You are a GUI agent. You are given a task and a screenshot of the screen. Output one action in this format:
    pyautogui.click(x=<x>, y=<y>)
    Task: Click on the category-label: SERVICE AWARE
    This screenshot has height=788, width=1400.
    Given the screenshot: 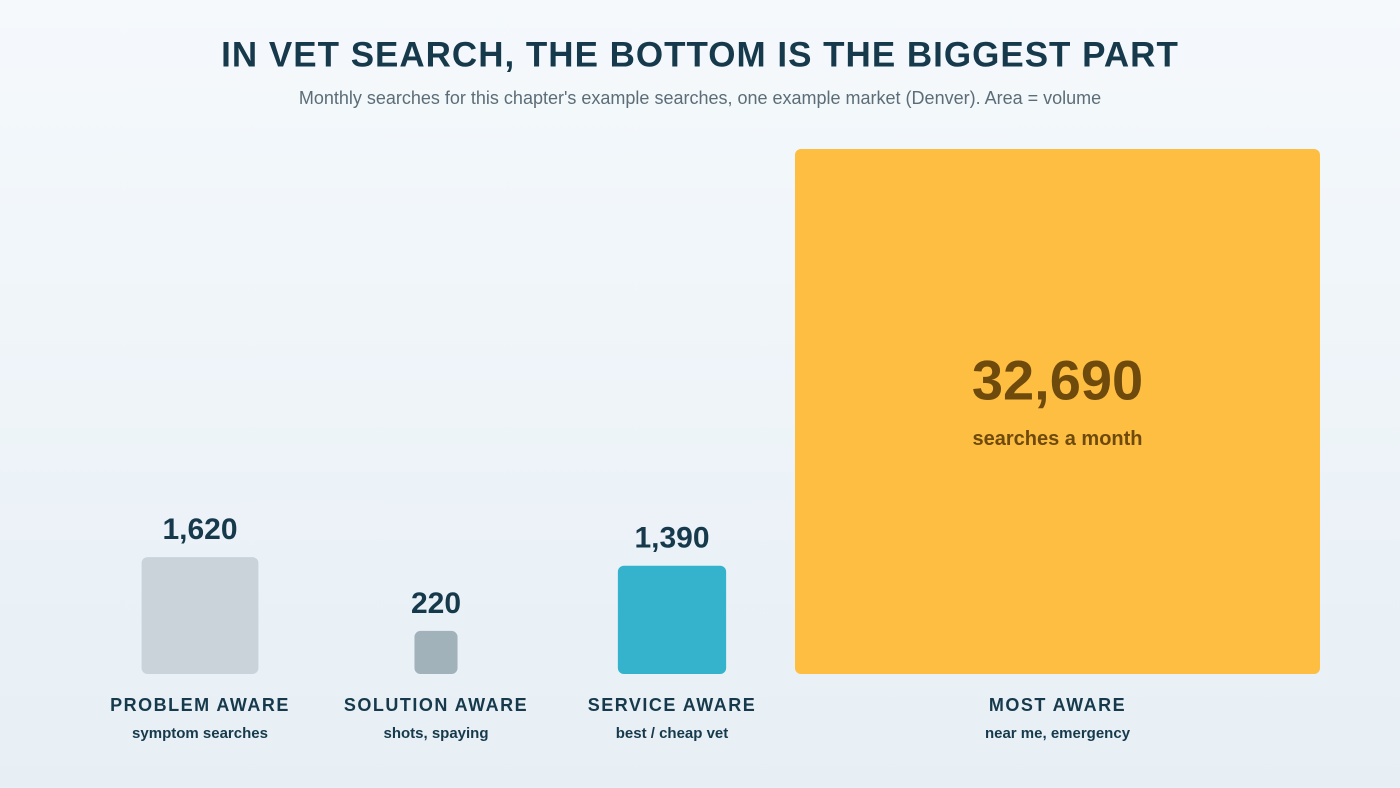 What is the action you would take?
    pyautogui.click(x=672, y=705)
    